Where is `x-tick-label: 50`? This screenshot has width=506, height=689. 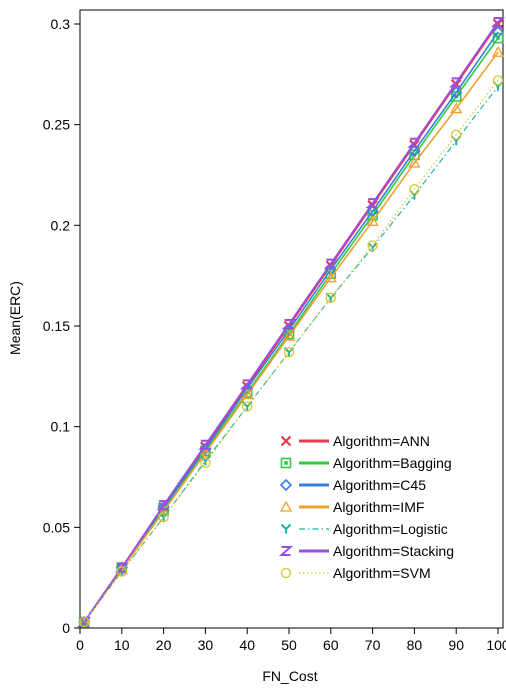
x-tick-label: 50 is located at coordinates (289, 645).